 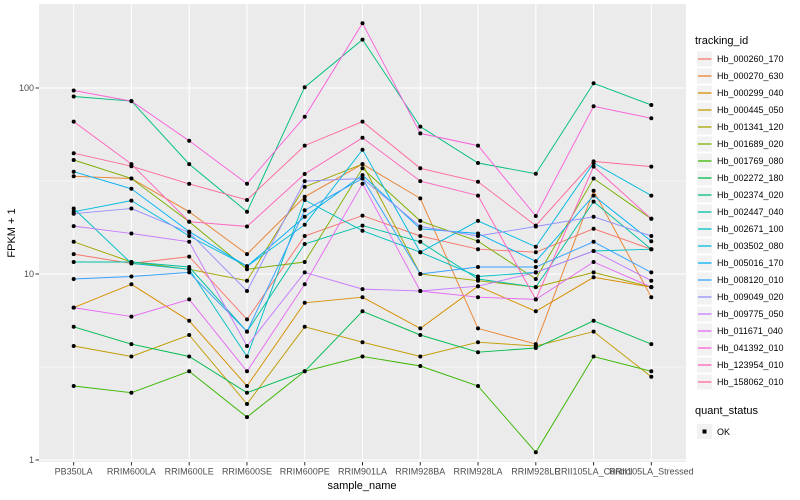 I want to click on legend-label: Hb_001769_080, so click(x=750, y=161).